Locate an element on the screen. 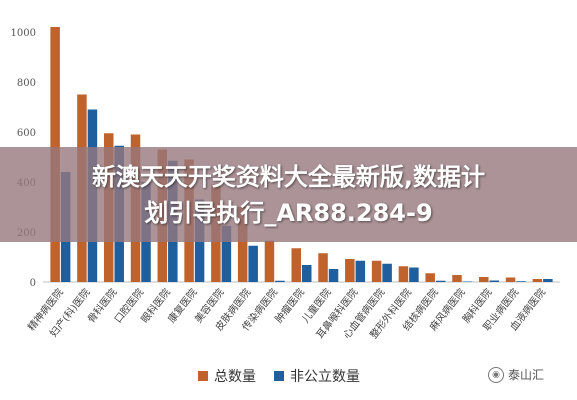 Image resolution: width=577 pixels, height=400 pixels. overlay-line-2: 划引导执行_AR88.284-9 is located at coordinates (288, 212).